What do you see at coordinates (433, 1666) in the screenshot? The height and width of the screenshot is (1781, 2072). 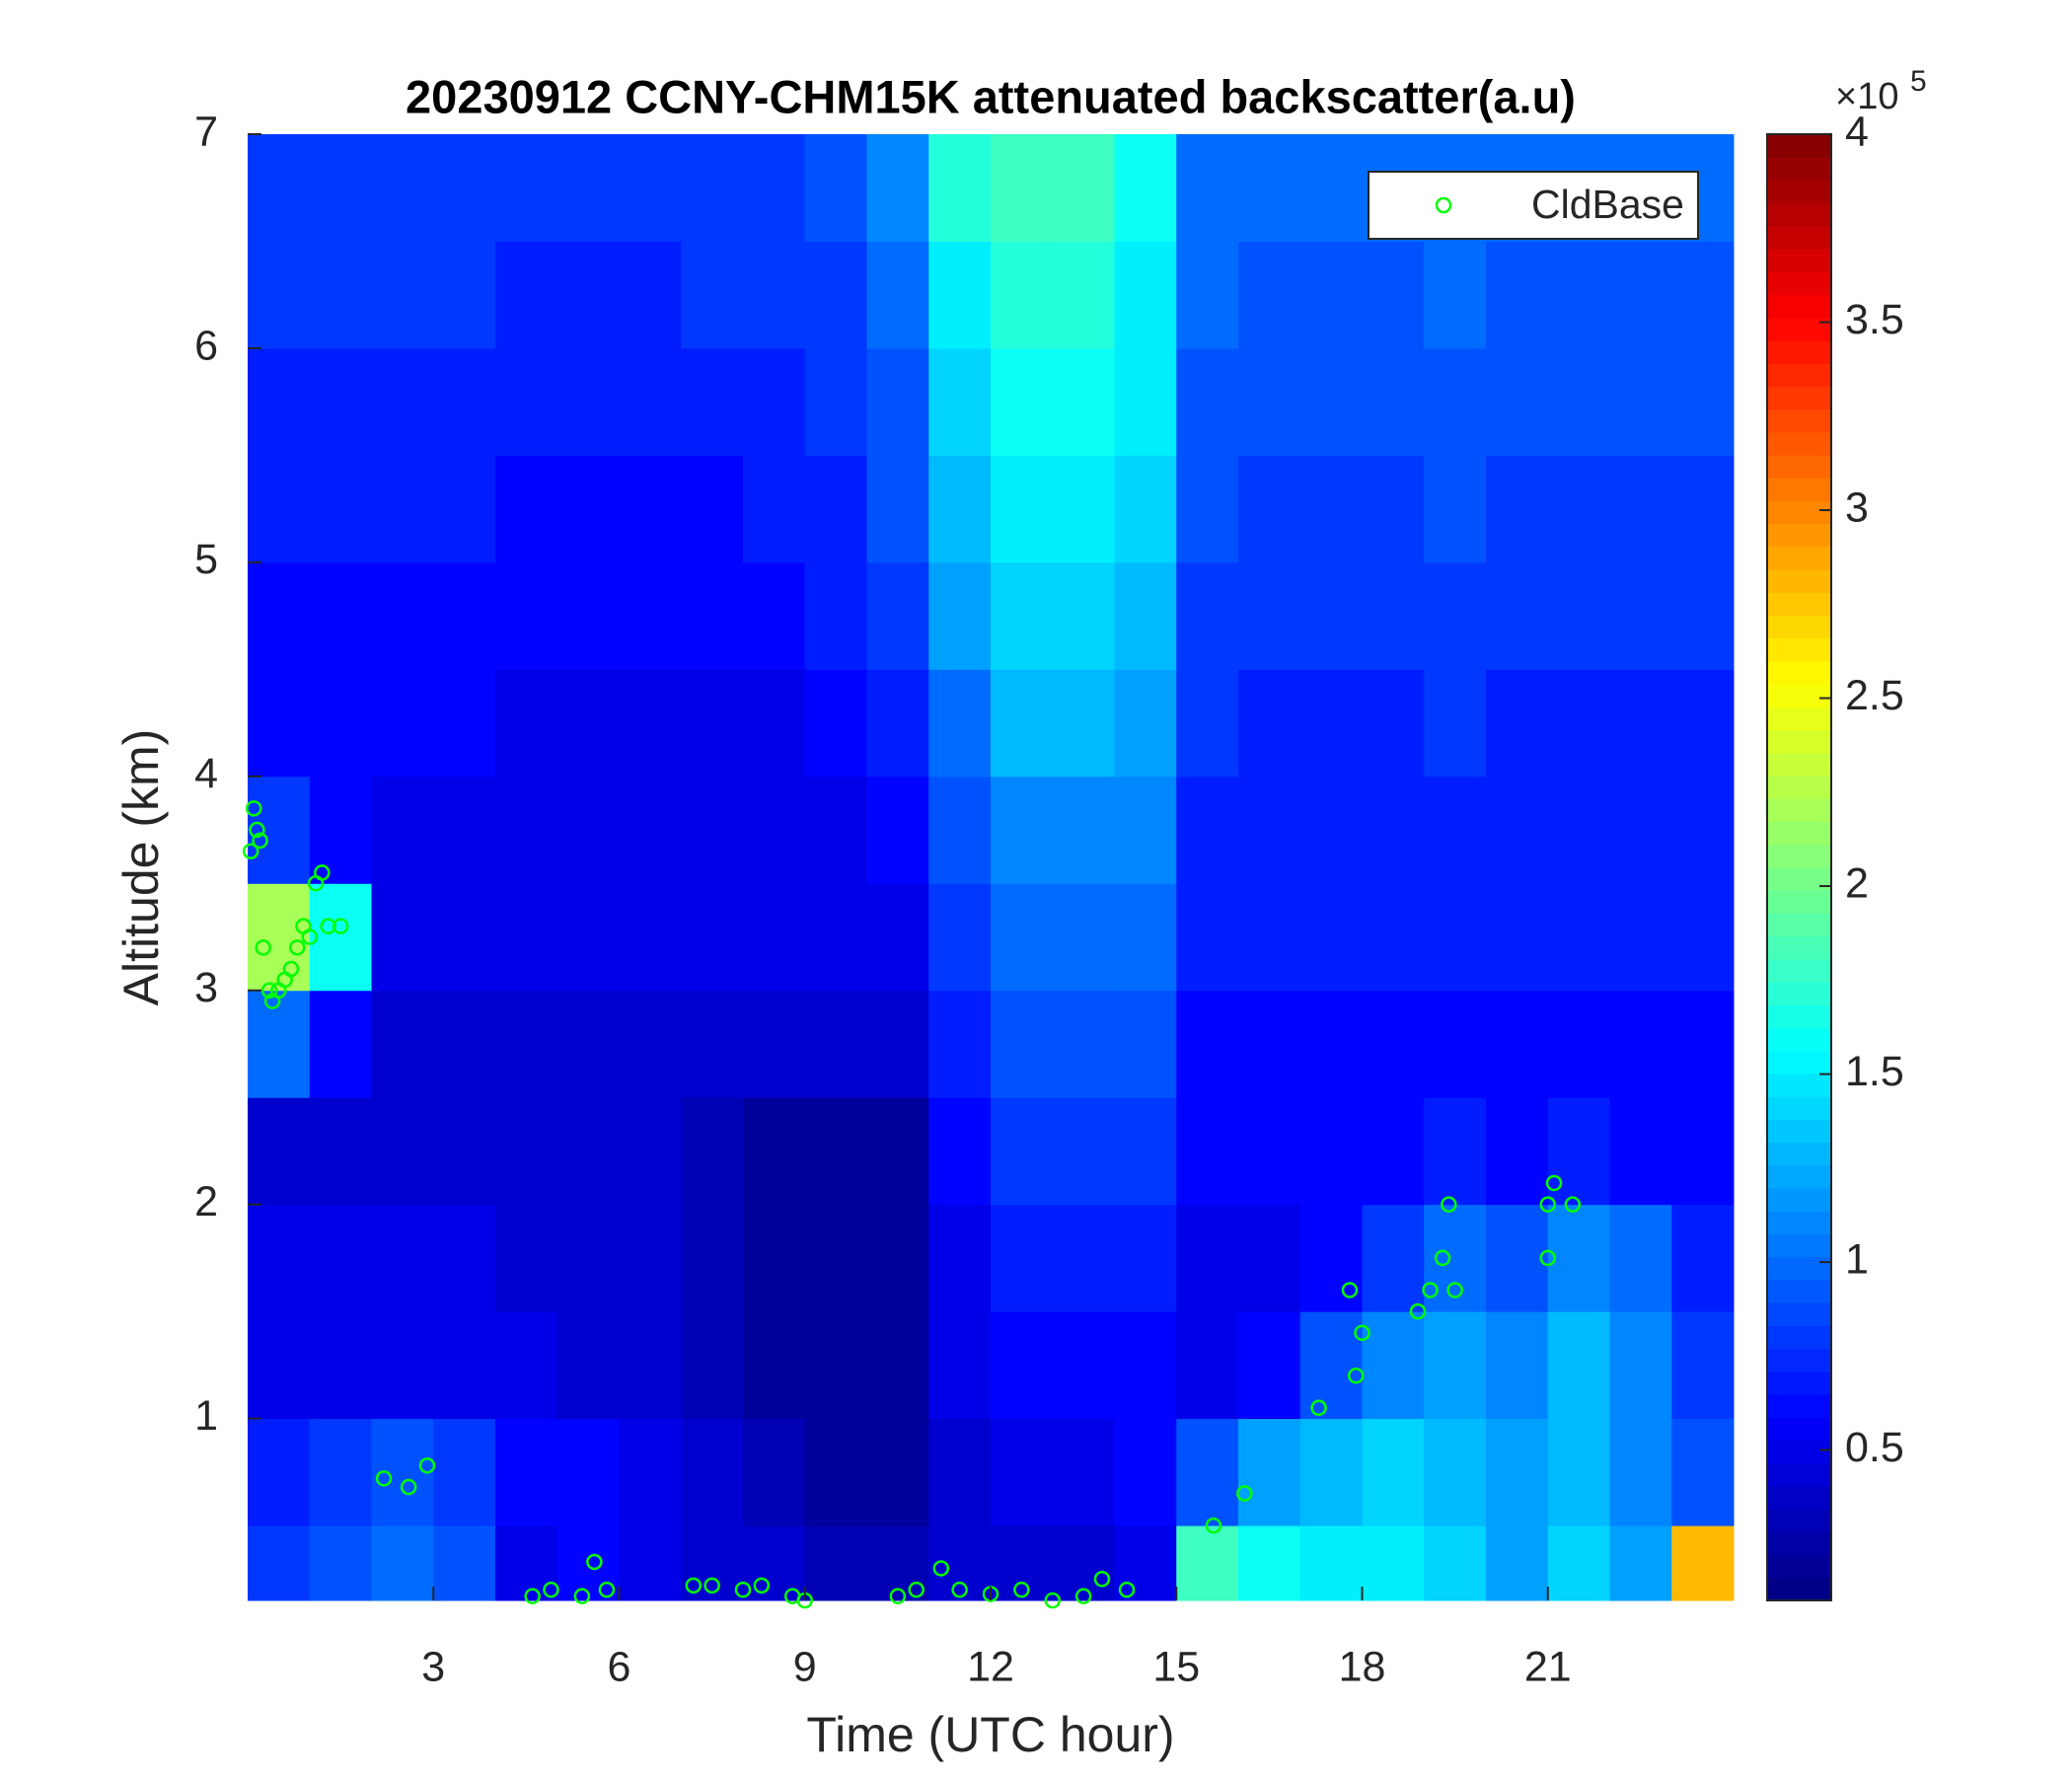 I see `x-tick-label: 3` at bounding box center [433, 1666].